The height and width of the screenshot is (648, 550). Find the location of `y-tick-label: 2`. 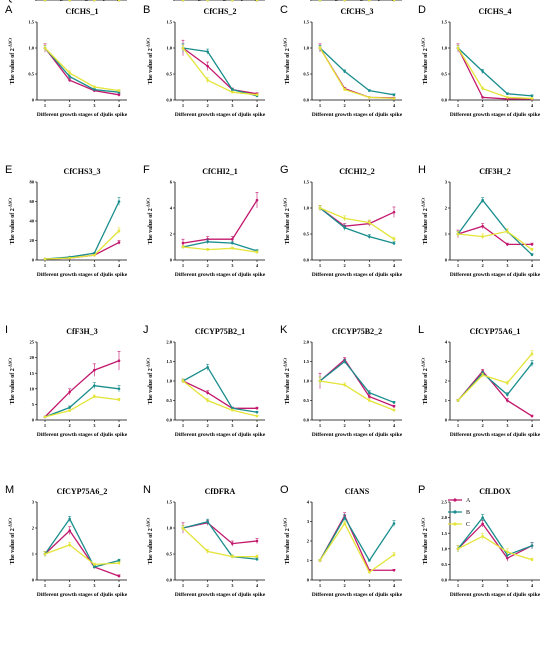

y-tick-label: 2 is located at coordinates (33, 528).